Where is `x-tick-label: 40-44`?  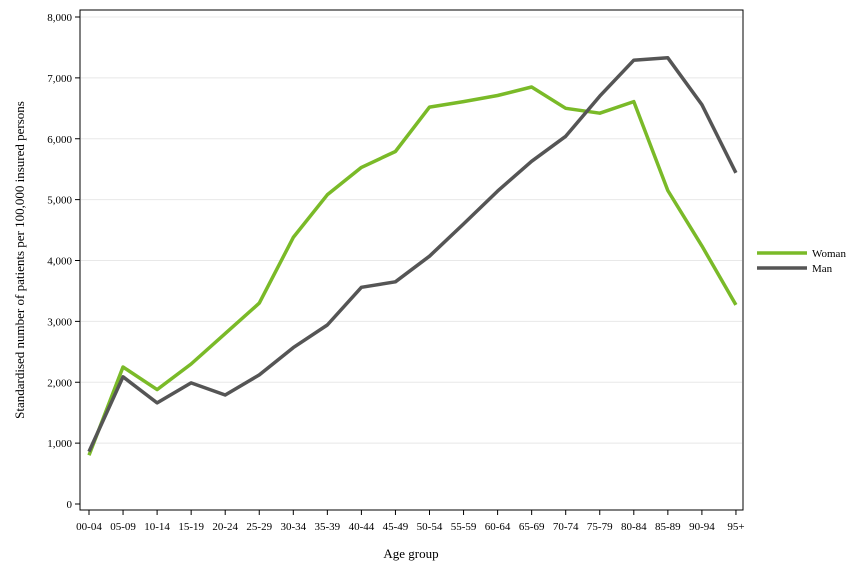
x-tick-label: 40-44 is located at coordinates (362, 527).